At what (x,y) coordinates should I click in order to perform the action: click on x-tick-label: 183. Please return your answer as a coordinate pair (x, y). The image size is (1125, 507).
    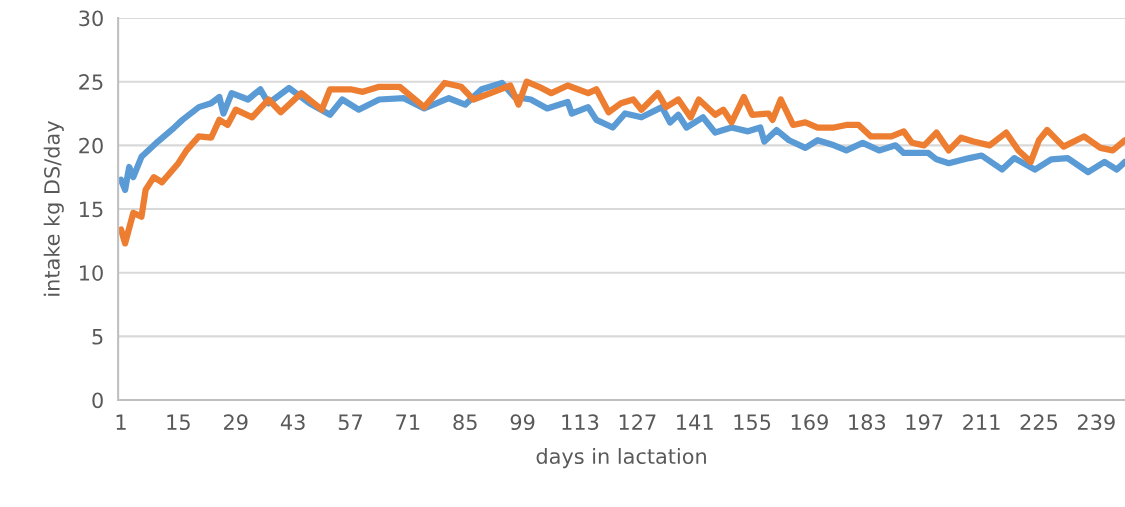
    Looking at the image, I should click on (867, 422).